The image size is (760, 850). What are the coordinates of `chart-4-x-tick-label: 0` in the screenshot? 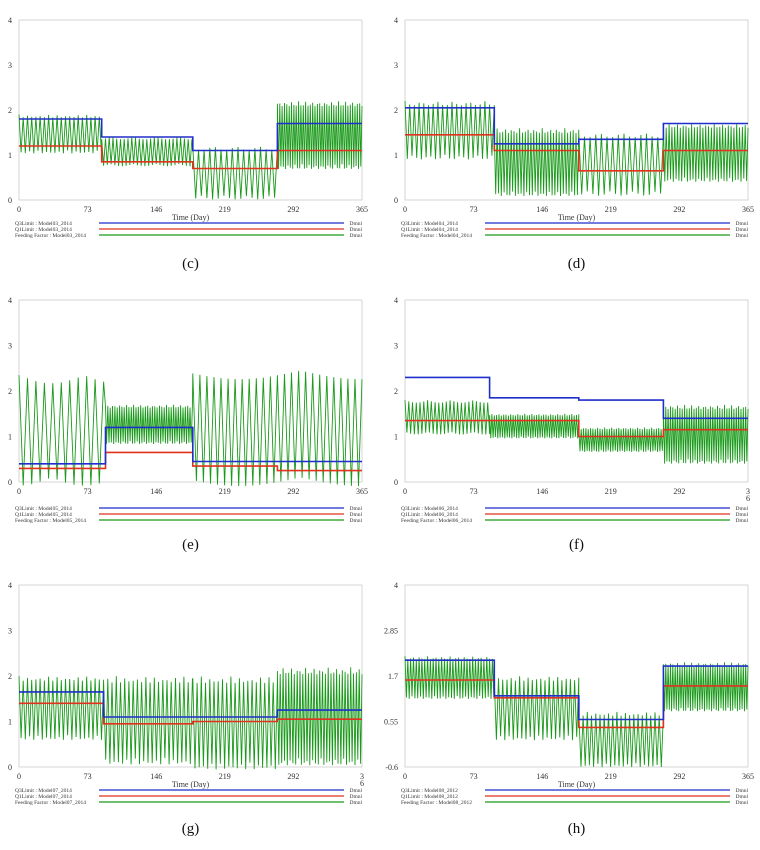 It's located at (405, 491).